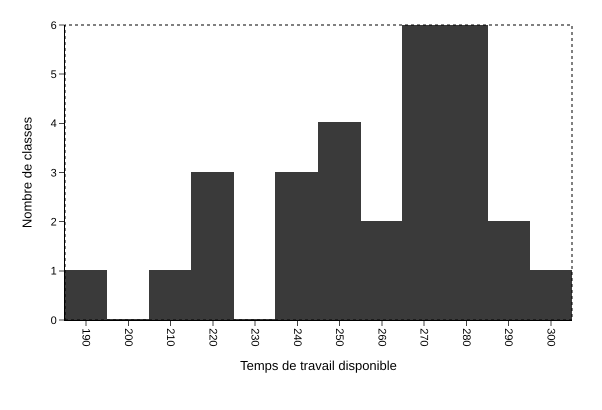 The height and width of the screenshot is (410, 602). What do you see at coordinates (296, 337) in the screenshot?
I see `x-tick-label: 240` at bounding box center [296, 337].